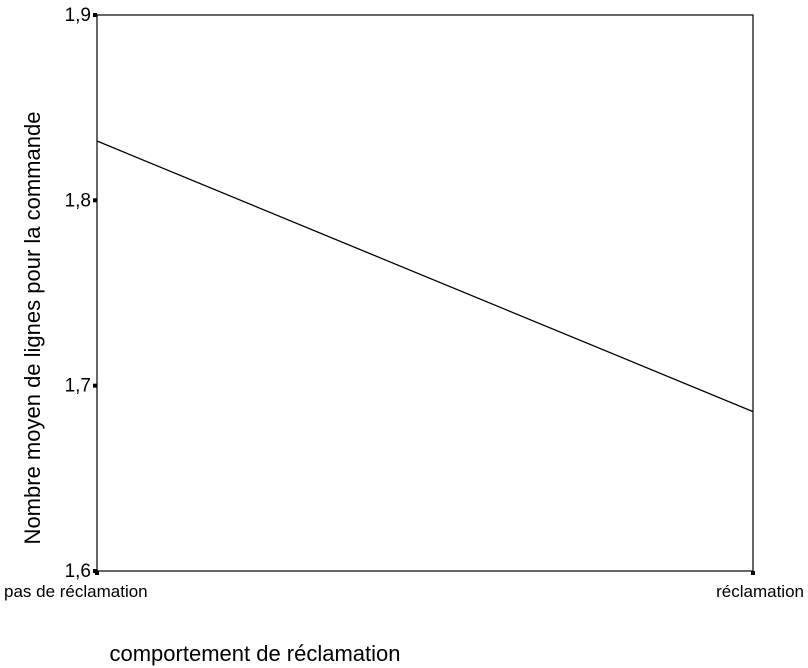 The height and width of the screenshot is (668, 808). What do you see at coordinates (32, 328) in the screenshot?
I see `y-axis-title: Nombre moyen de lignes pour la commande` at bounding box center [32, 328].